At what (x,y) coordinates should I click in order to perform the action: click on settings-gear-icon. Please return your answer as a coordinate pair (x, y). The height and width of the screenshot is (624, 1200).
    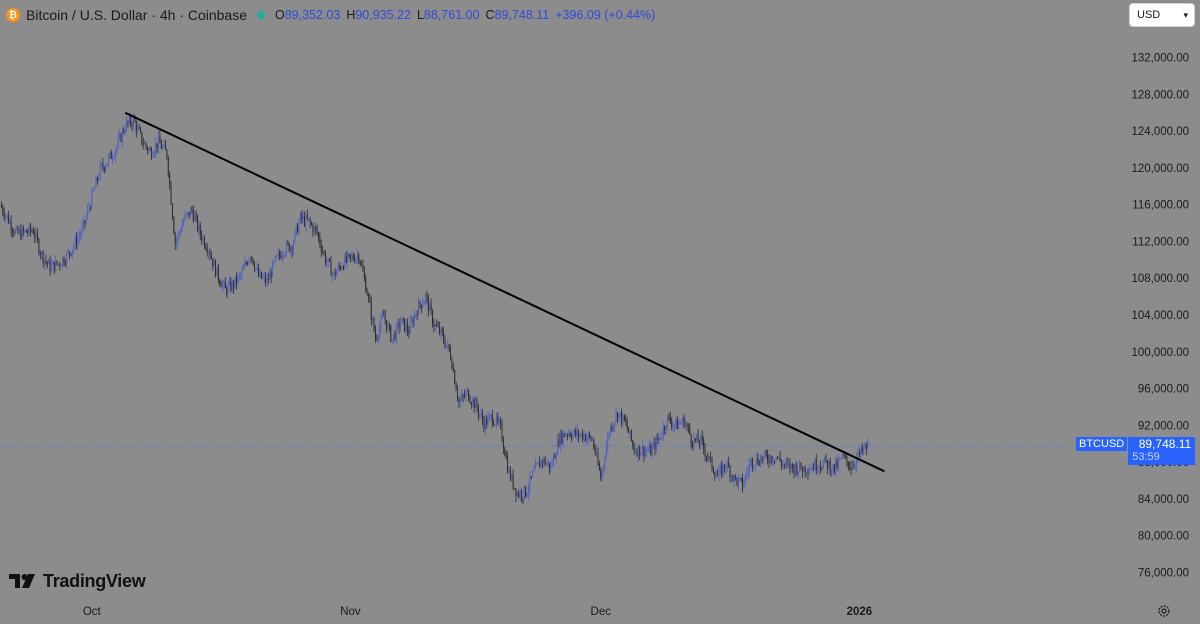
    Looking at the image, I should click on (1164, 611).